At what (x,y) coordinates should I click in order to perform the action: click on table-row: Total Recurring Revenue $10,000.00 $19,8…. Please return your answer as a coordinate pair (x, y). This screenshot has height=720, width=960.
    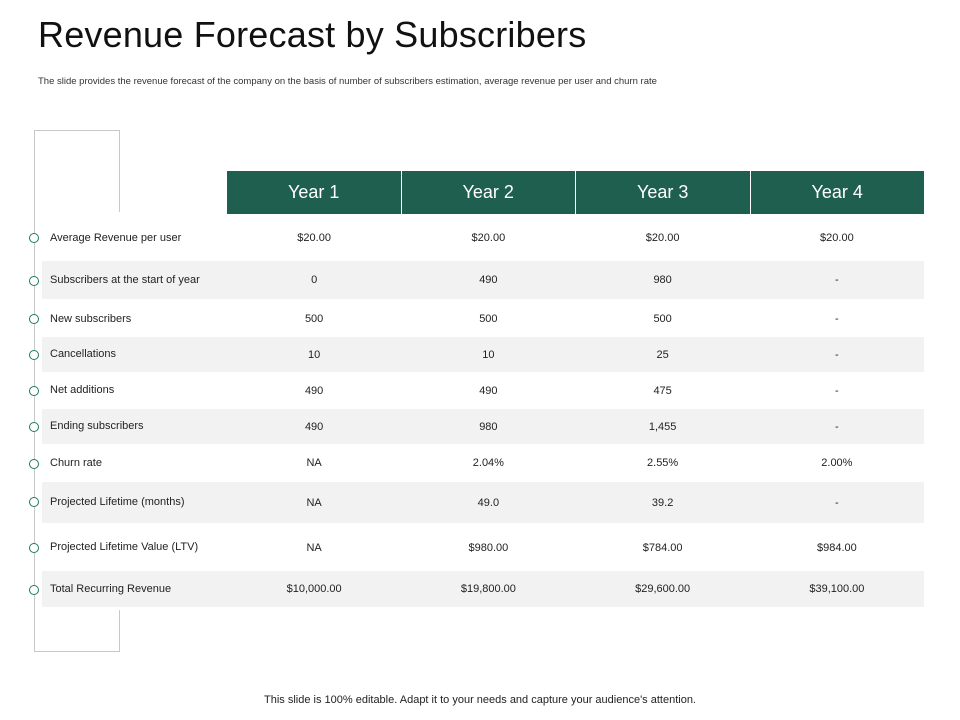
    Looking at the image, I should click on (483, 589).